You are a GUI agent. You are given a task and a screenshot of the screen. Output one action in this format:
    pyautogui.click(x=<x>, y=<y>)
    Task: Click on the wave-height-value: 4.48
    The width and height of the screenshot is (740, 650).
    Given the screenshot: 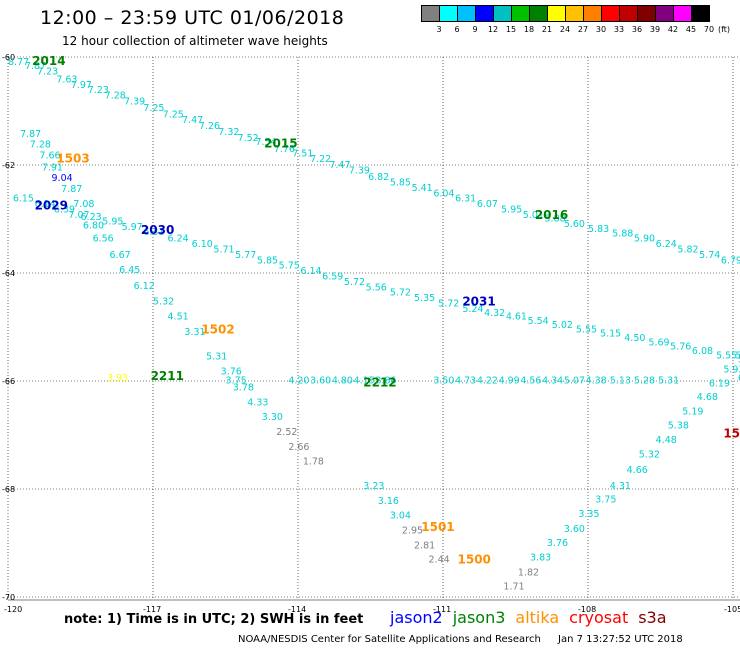 What is the action you would take?
    pyautogui.click(x=666, y=440)
    